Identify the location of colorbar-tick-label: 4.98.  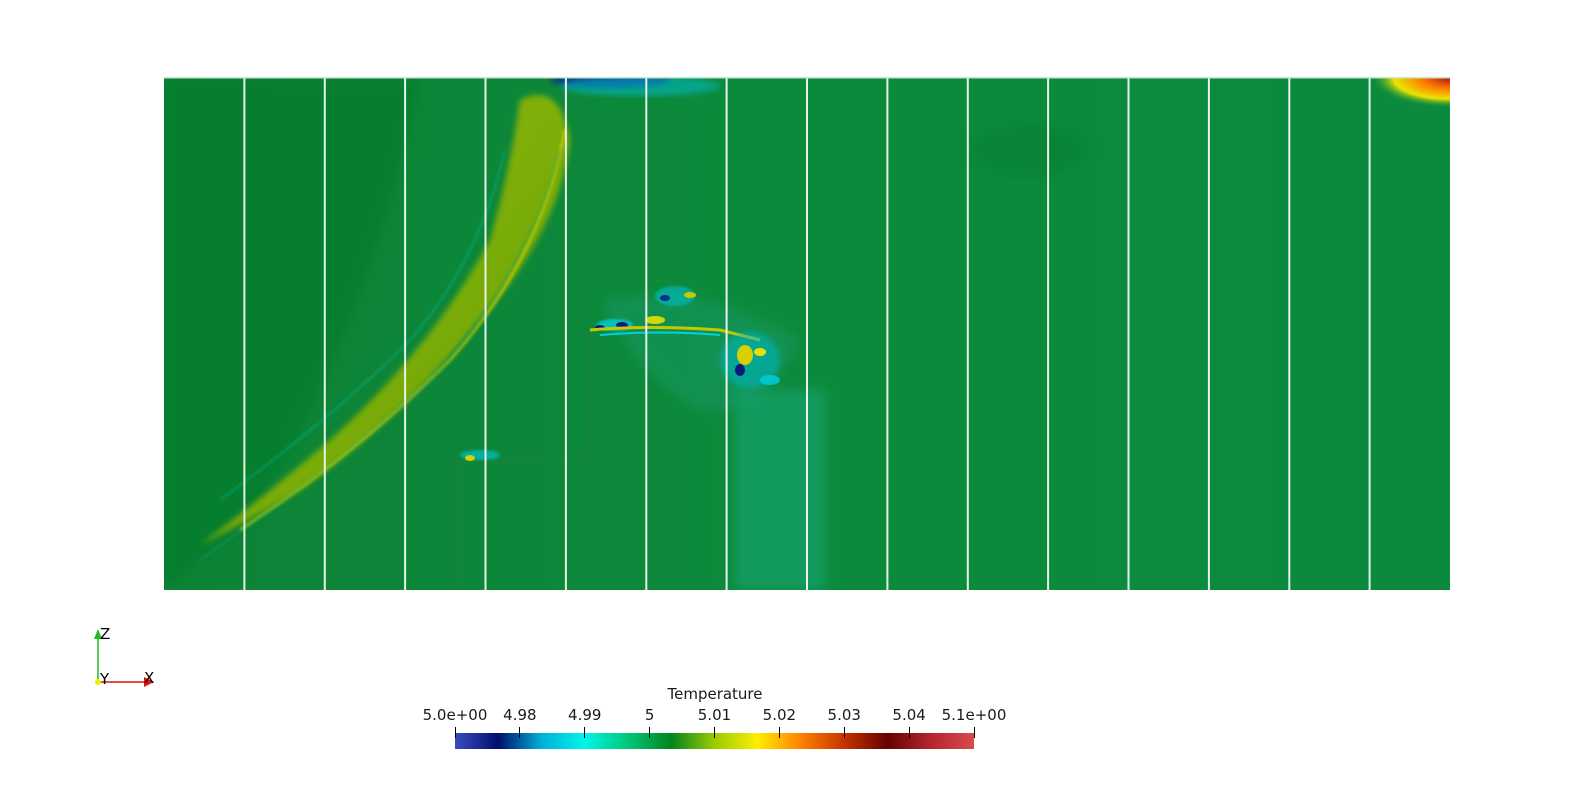
(520, 715).